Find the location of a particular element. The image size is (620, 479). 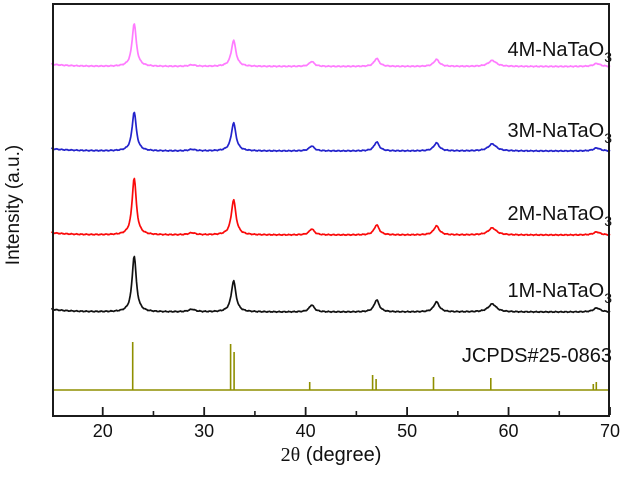

series-label-3m-subscript: 3 is located at coordinates (608, 138).